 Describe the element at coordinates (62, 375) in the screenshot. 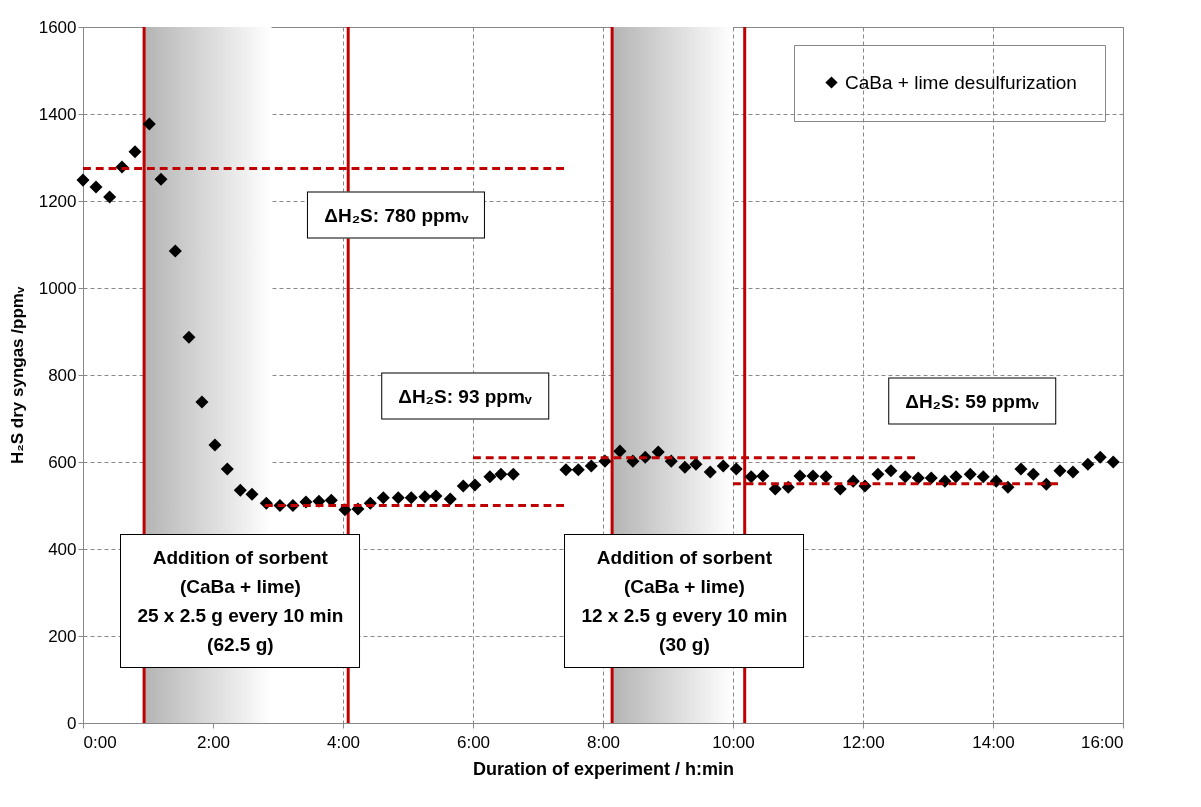

I see `y-tick-label: 800` at that location.